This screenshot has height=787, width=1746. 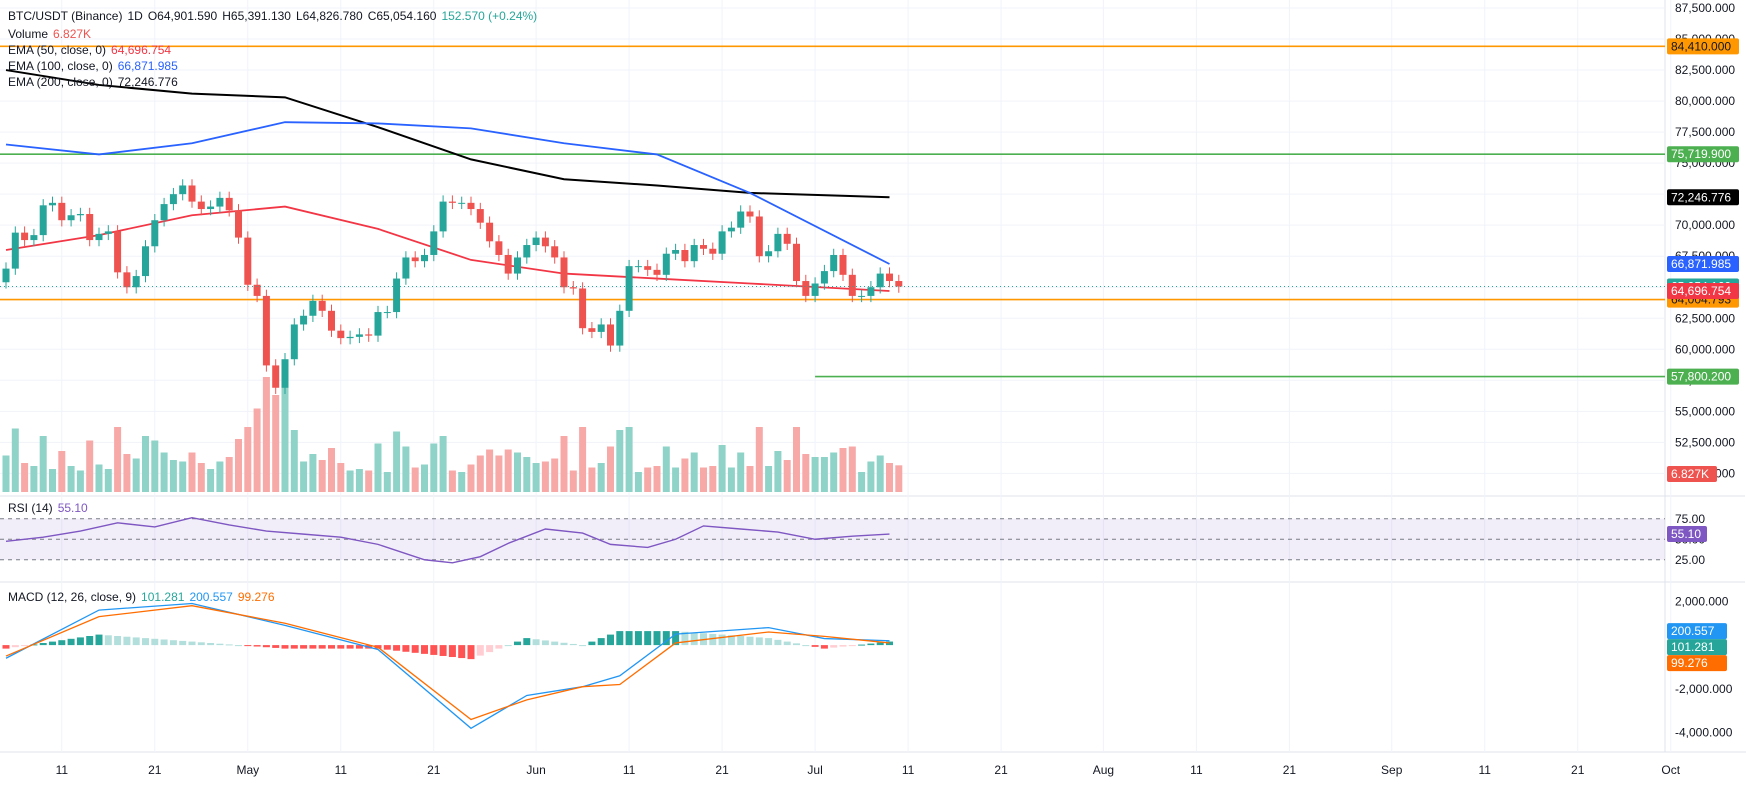 I want to click on level-price-badge, so click(x=1703, y=46).